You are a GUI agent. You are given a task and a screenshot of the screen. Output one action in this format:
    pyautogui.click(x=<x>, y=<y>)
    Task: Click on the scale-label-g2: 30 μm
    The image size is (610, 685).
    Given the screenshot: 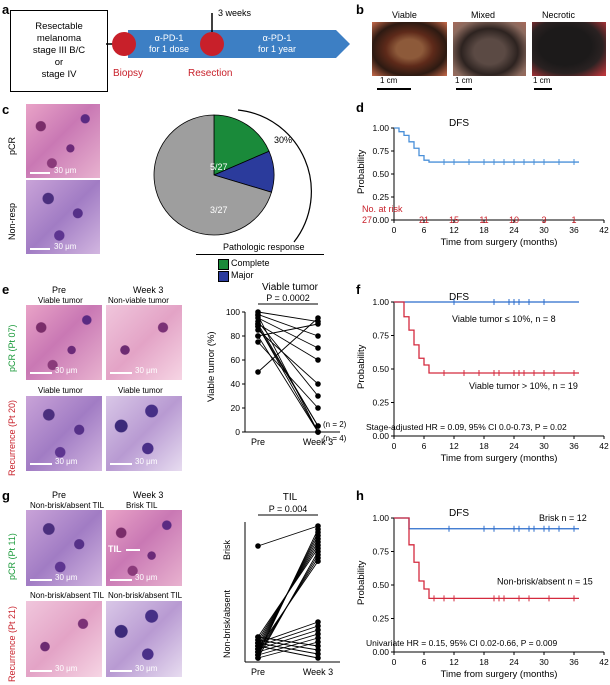 What is the action you would take?
    pyautogui.click(x=146, y=577)
    